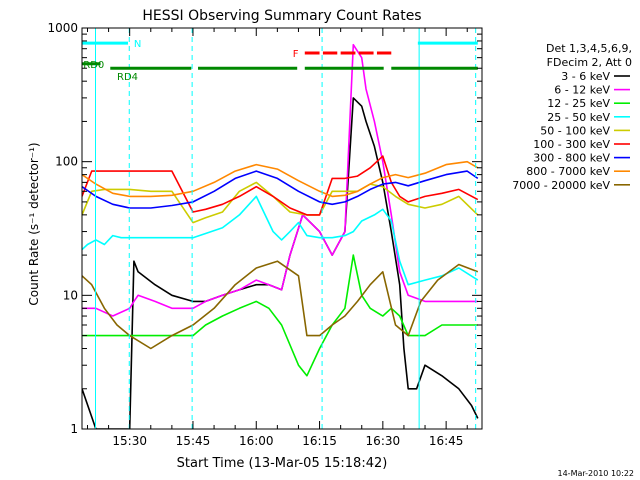 Image resolution: width=640 pixels, height=480 pixels. Describe the element at coordinates (34, 223) in the screenshot. I see `y-axis-label: Count Rate (s⁻¹ detector⁻¹)` at that location.